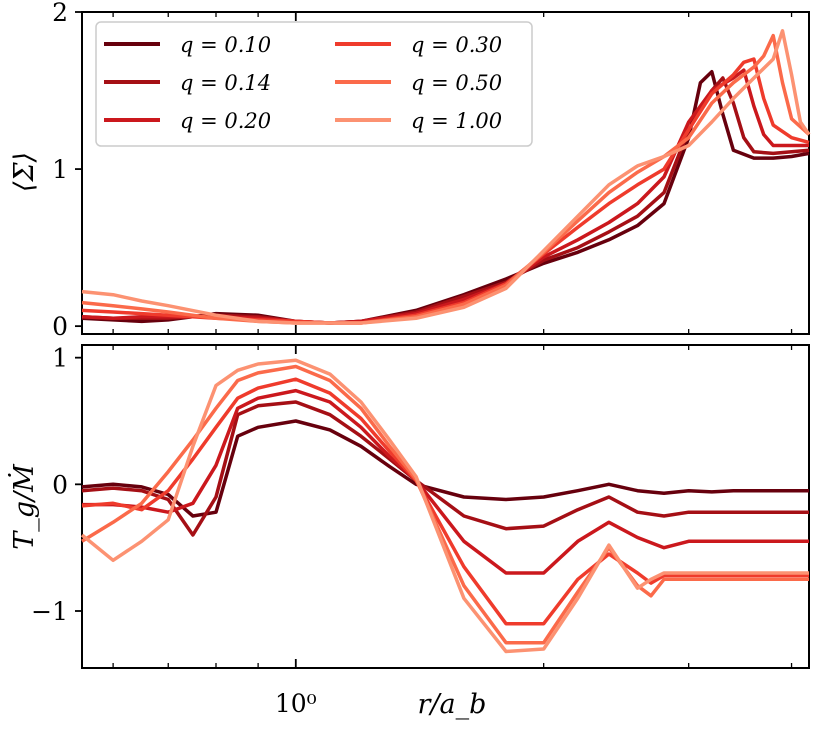  I want to click on torque-y-tick-label-2: 1, so click(60, 358).